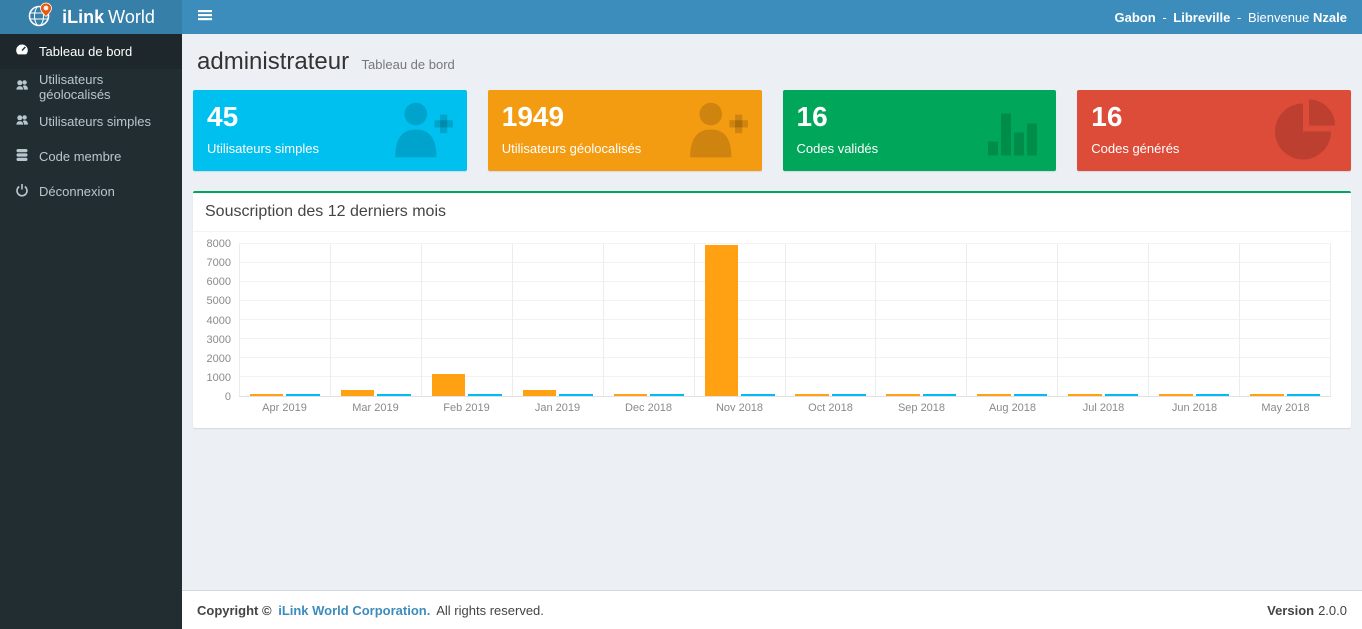 The height and width of the screenshot is (629, 1362). Describe the element at coordinates (75, 86) in the screenshot. I see `sidebar-item-label: Utilisateurs géolocalisés` at that location.